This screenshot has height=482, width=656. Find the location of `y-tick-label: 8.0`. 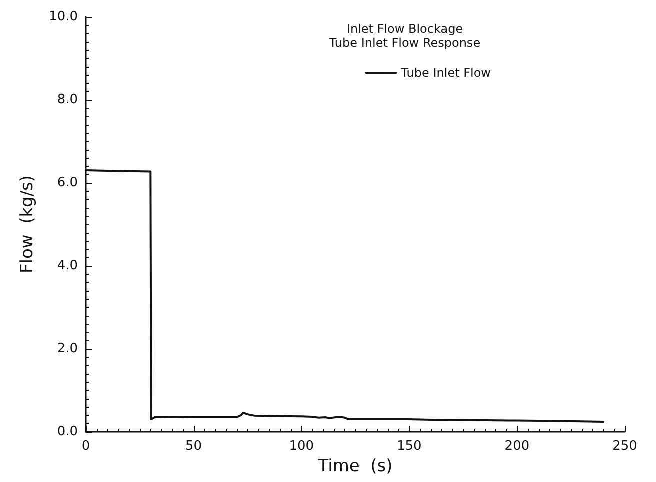

y-tick-label: 8.0 is located at coordinates (67, 100).